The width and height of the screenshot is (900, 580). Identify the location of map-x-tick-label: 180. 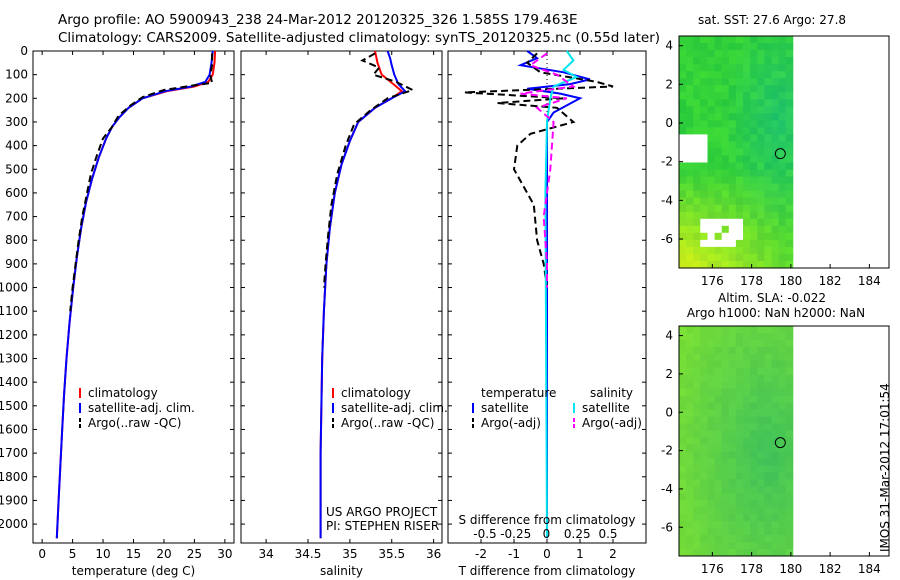
(790, 569).